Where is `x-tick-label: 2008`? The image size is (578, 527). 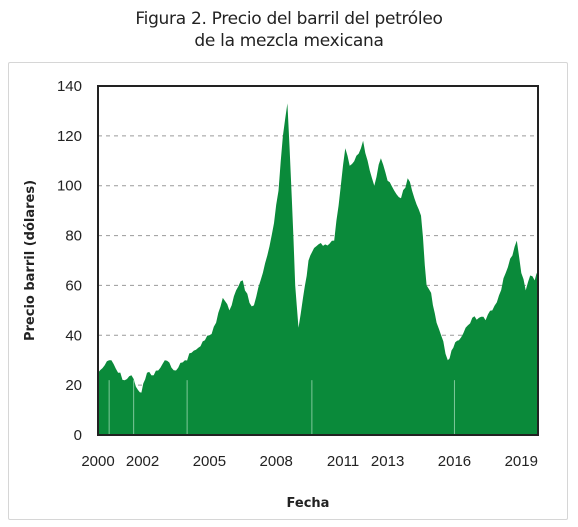 x-tick-label: 2008 is located at coordinates (276, 461).